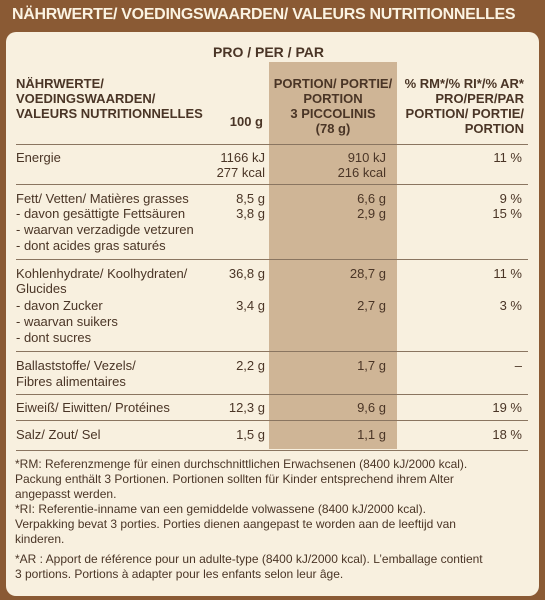 The width and height of the screenshot is (545, 600). Describe the element at coordinates (91, 245) in the screenshot. I see `saturates-label-fr: - dont acides gras saturés` at that location.